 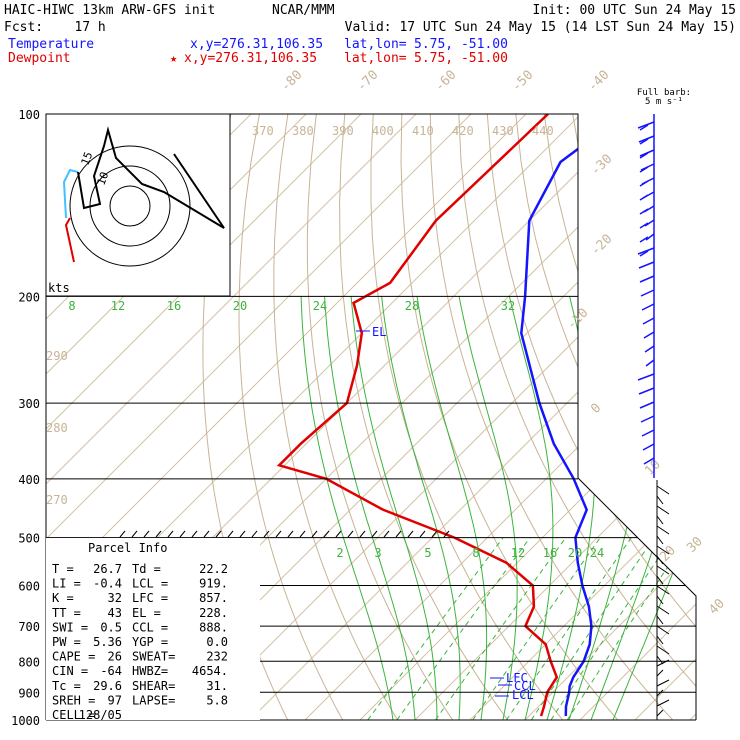 What do you see at coordinates (213, 598) in the screenshot?
I see `parcel-info-value: 857.` at bounding box center [213, 598].